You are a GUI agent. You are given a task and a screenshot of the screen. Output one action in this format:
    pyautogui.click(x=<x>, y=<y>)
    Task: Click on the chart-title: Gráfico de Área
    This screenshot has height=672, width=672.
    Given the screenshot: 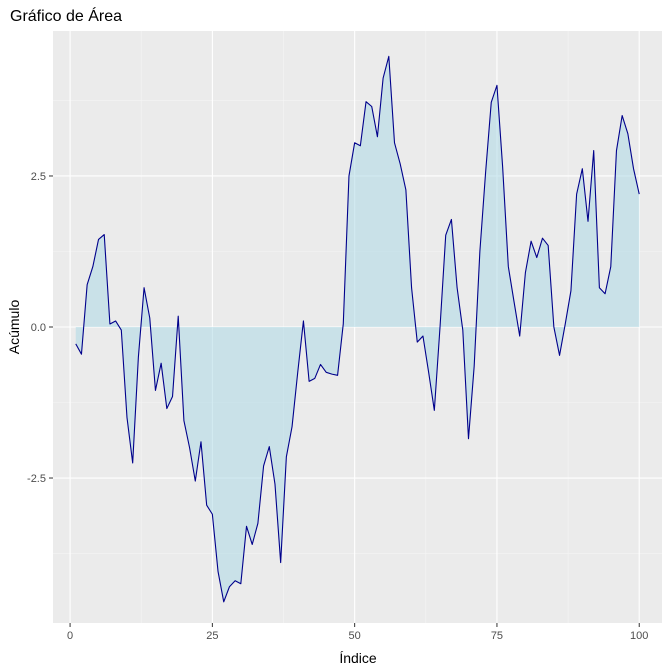 What is the action you would take?
    pyautogui.click(x=66, y=15)
    